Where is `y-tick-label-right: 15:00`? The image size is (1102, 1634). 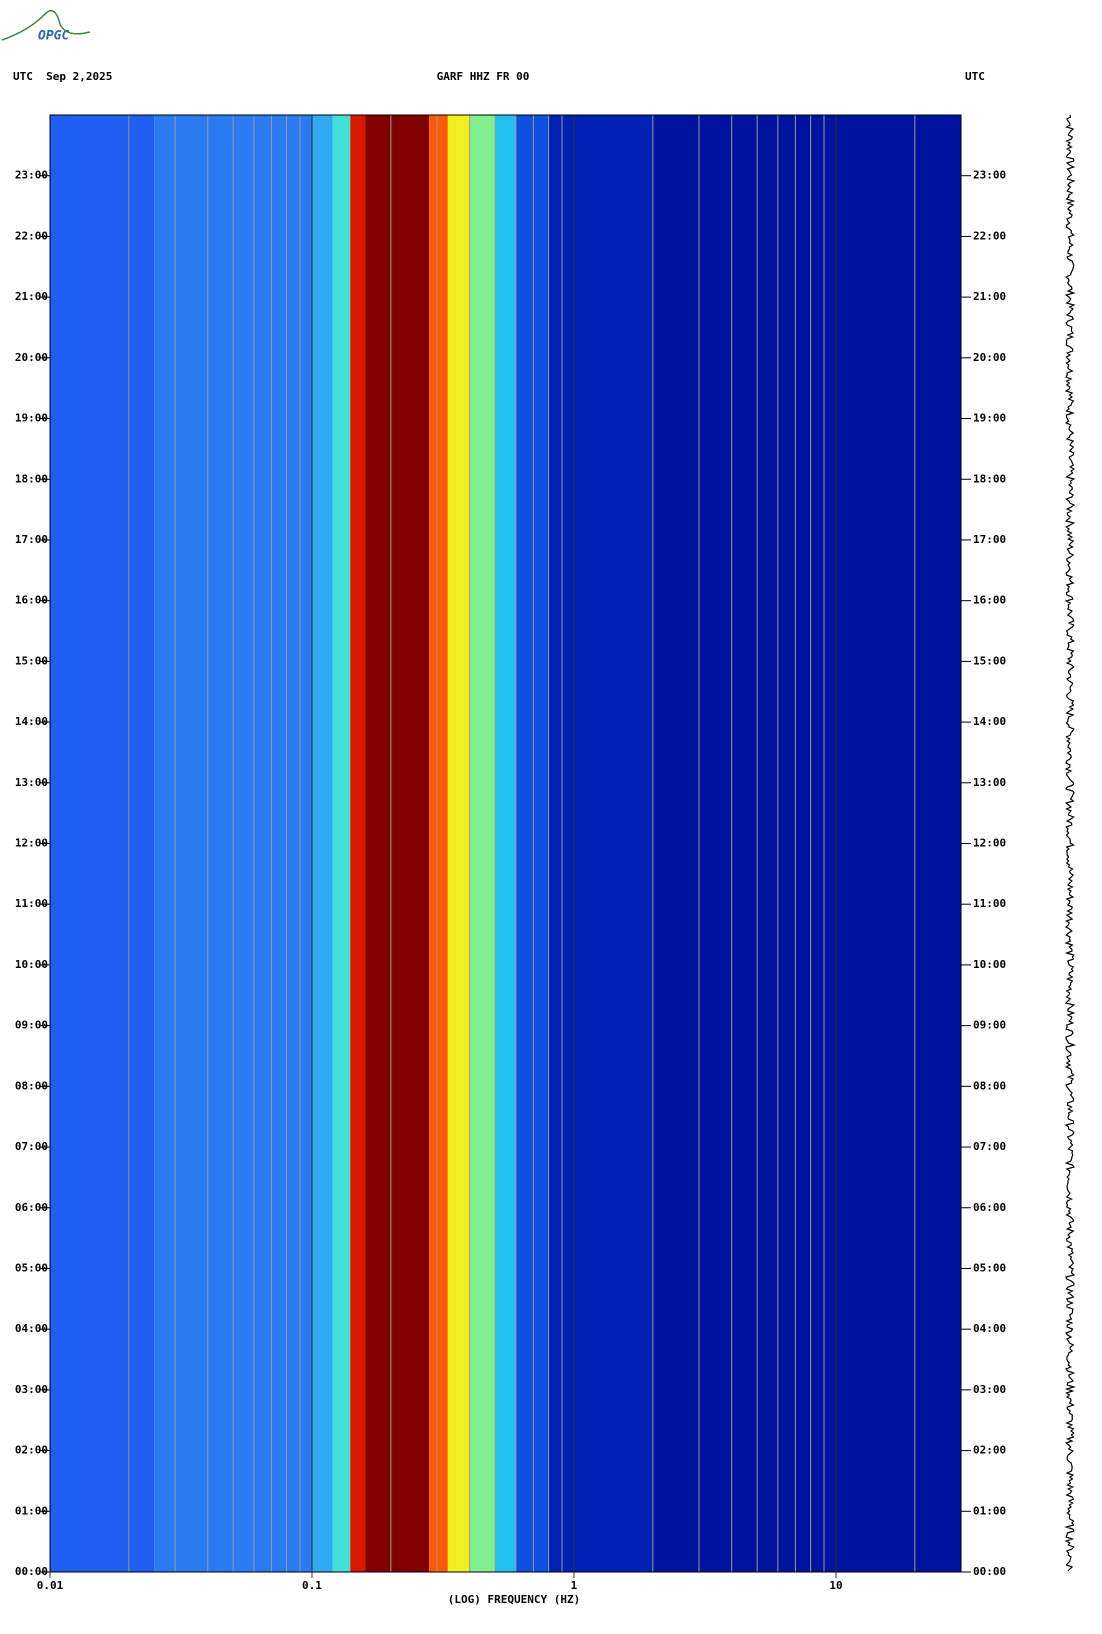 y-tick-label-right: 15:00 is located at coordinates (989, 660).